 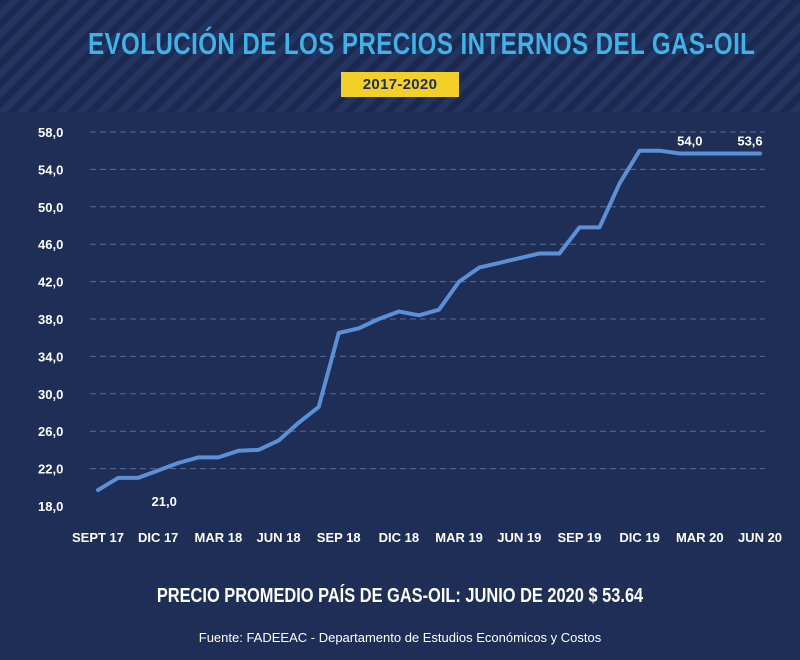 I want to click on y-tick-label: 30,0, so click(x=50, y=394).